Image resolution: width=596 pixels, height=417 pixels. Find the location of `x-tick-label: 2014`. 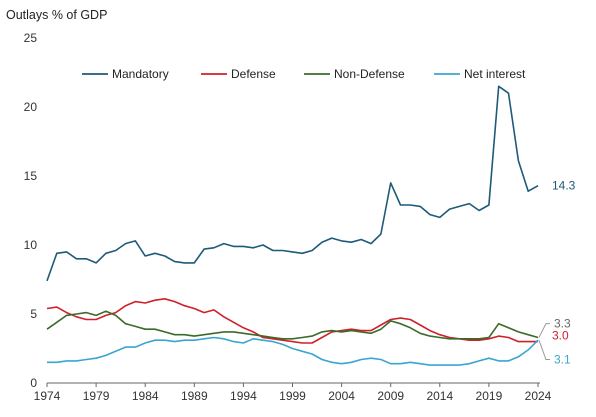

x-tick-label: 2014 is located at coordinates (439, 396).